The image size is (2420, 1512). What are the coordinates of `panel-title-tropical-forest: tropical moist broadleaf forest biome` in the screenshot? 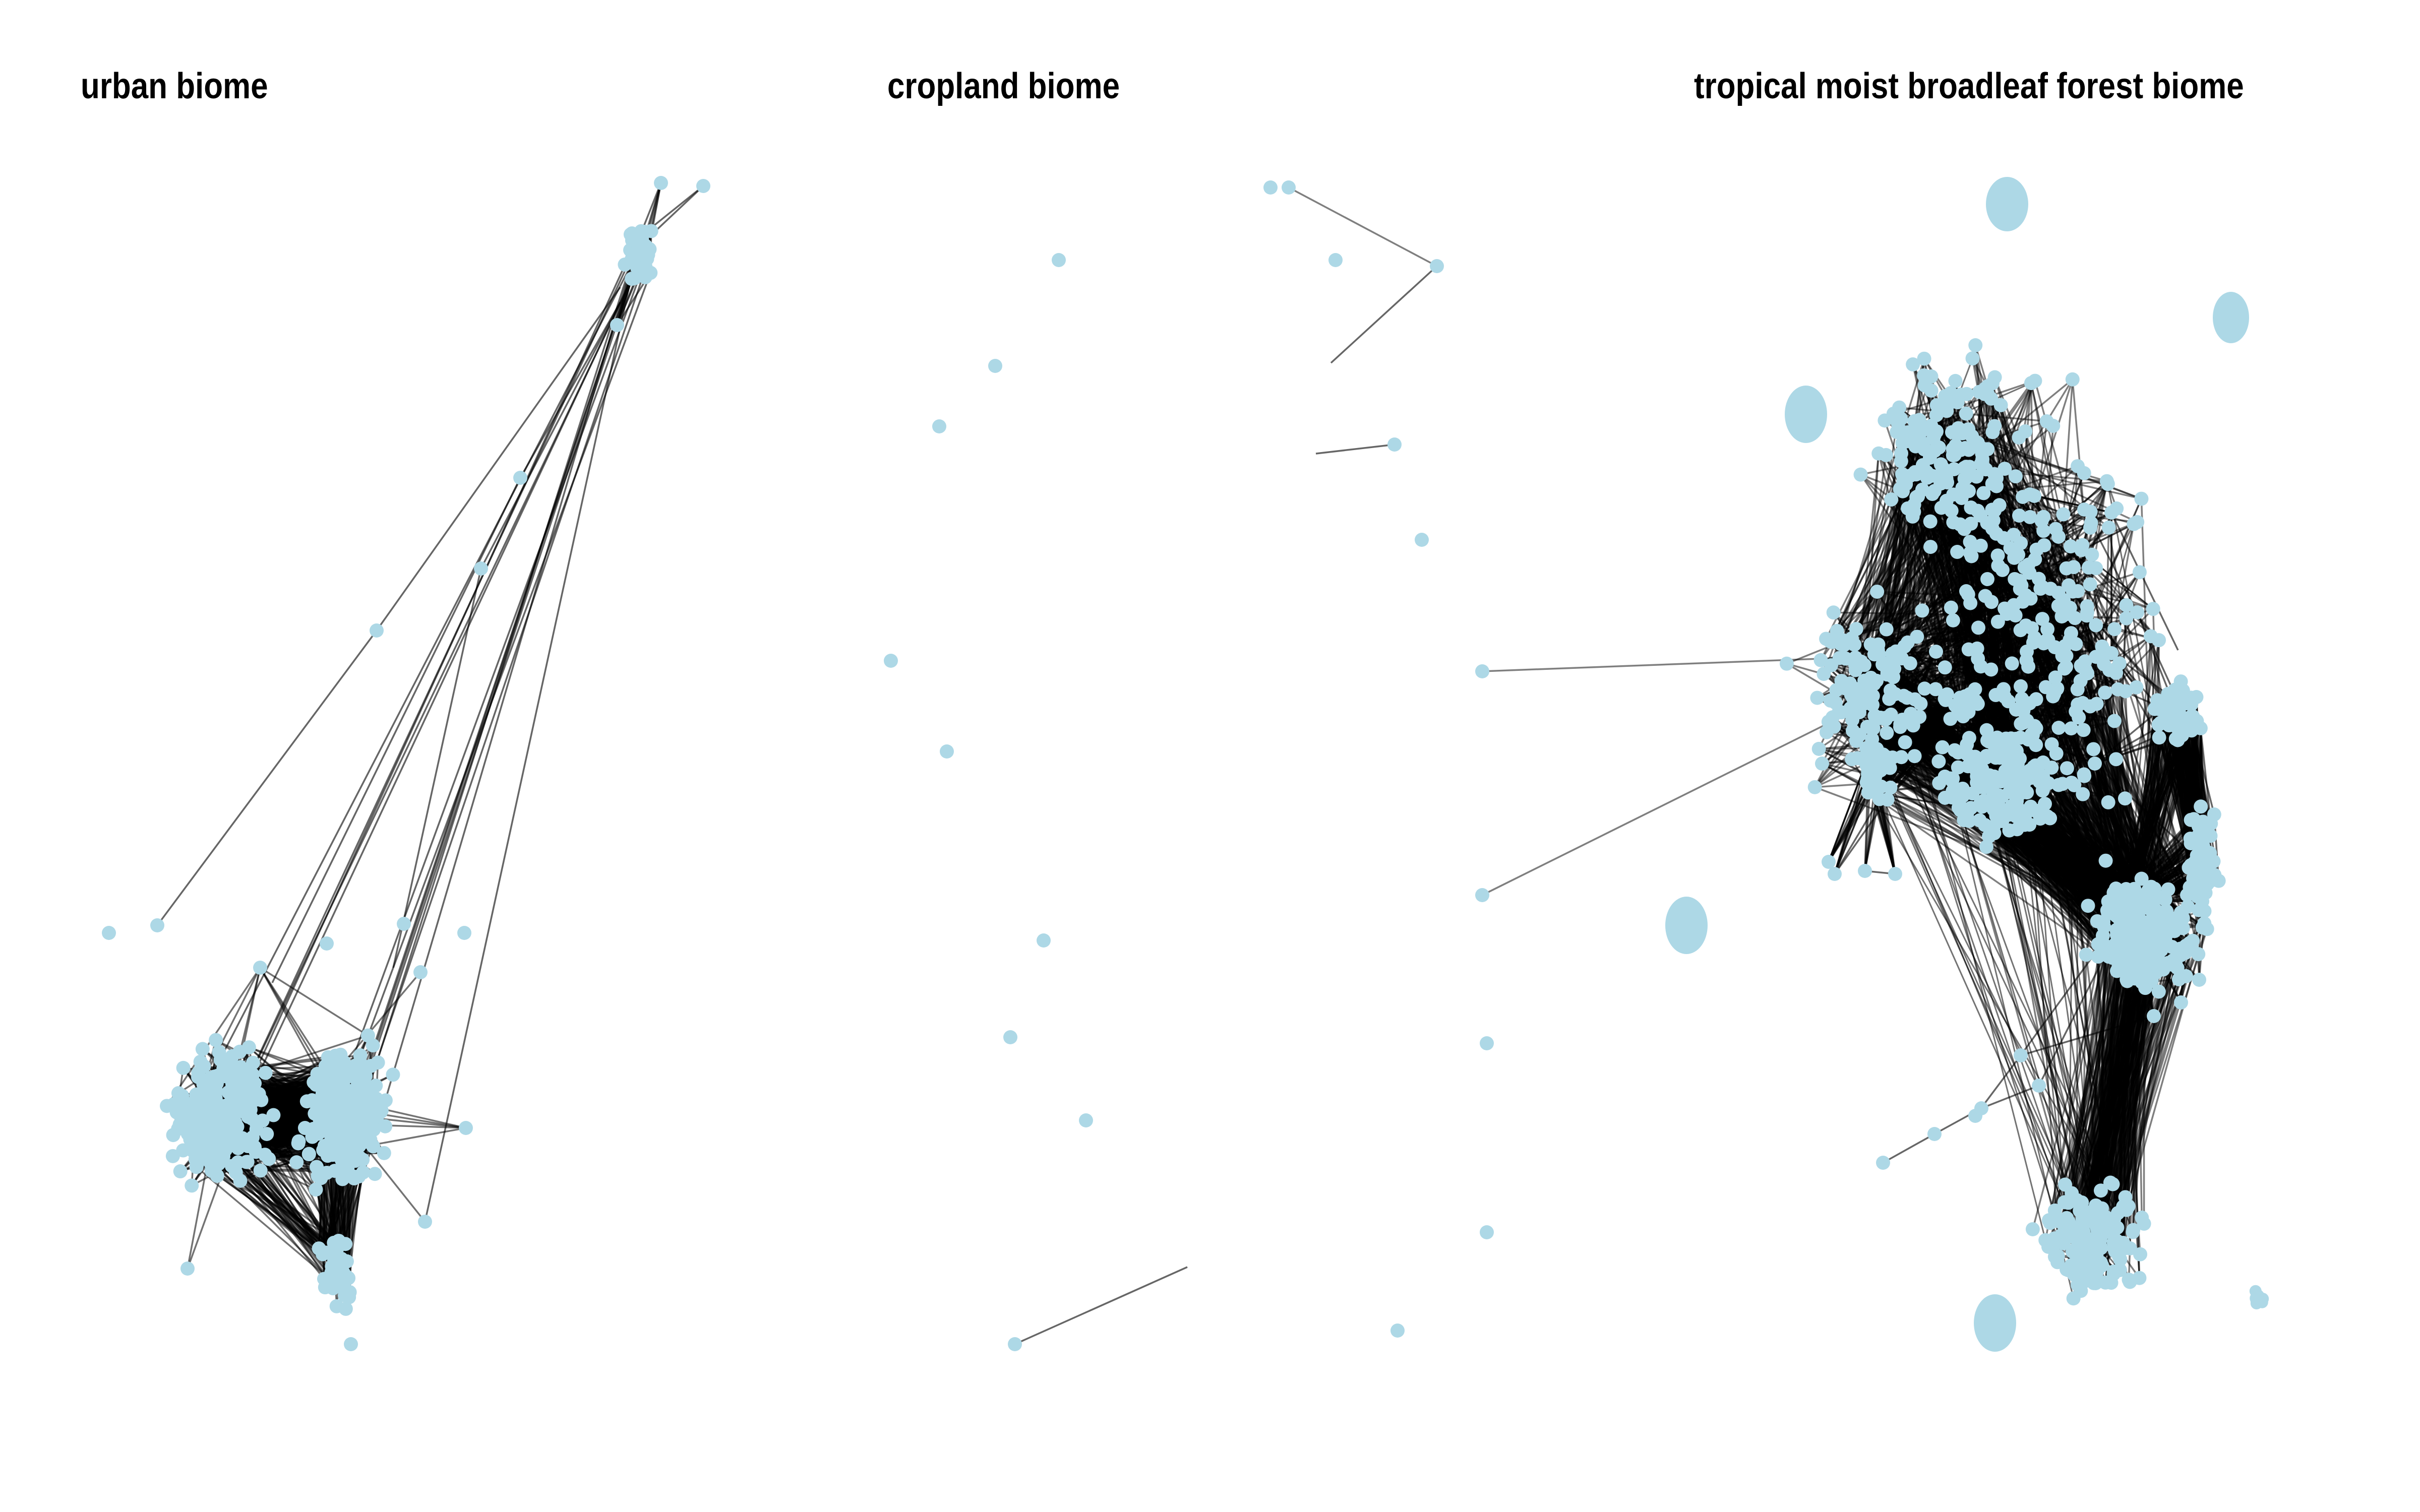 It's located at (1969, 86).